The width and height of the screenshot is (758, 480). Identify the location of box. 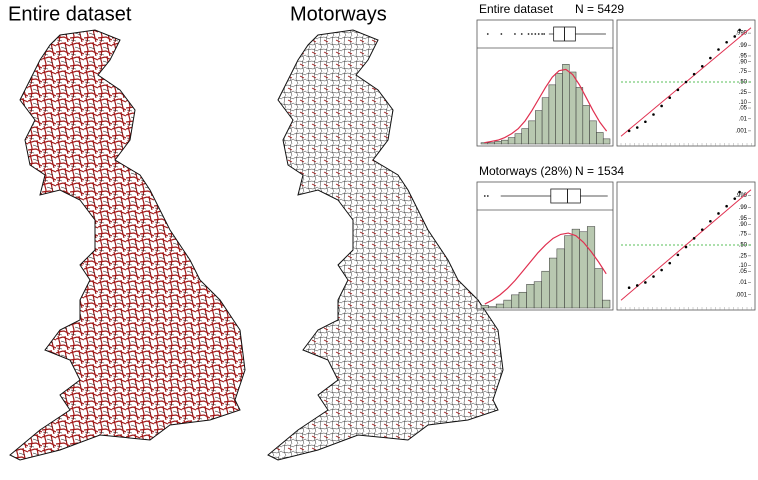
(565, 196).